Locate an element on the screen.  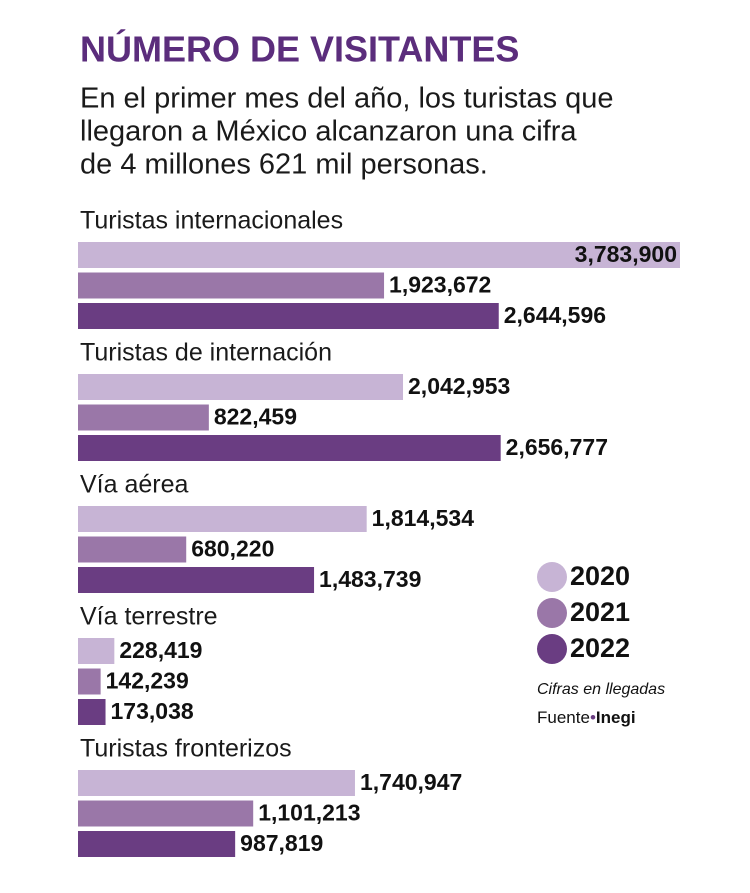
category-label: Turistas fronterizos is located at coordinates (186, 749).